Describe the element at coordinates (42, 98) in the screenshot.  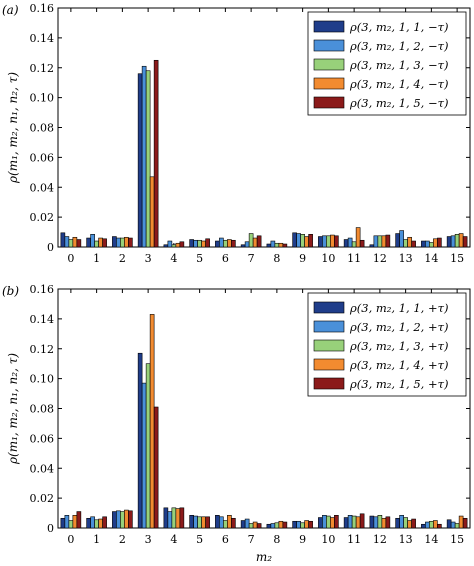
I see `y-tick-label: 0.10` at that location.